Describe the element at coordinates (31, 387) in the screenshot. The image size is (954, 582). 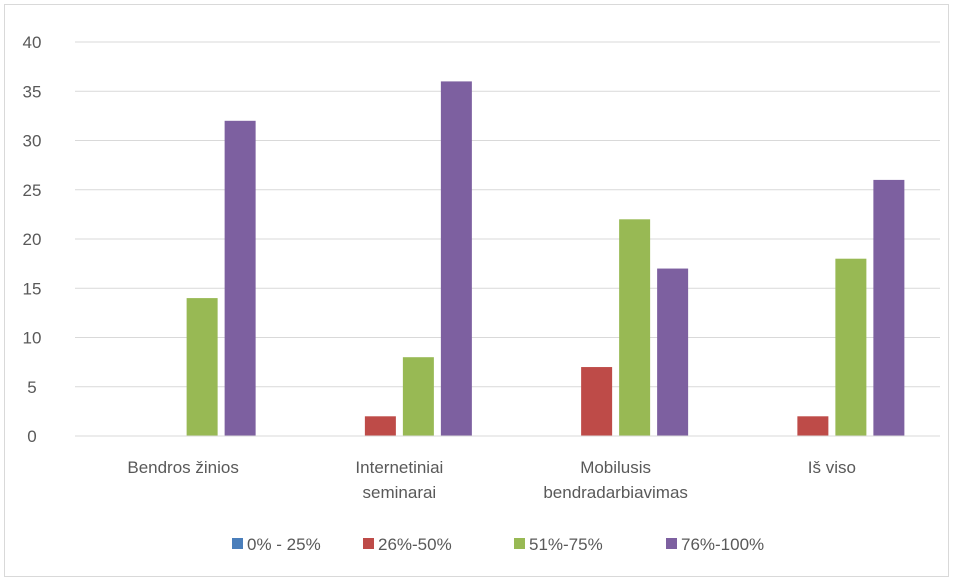
I see `y-tick-label: 5` at that location.